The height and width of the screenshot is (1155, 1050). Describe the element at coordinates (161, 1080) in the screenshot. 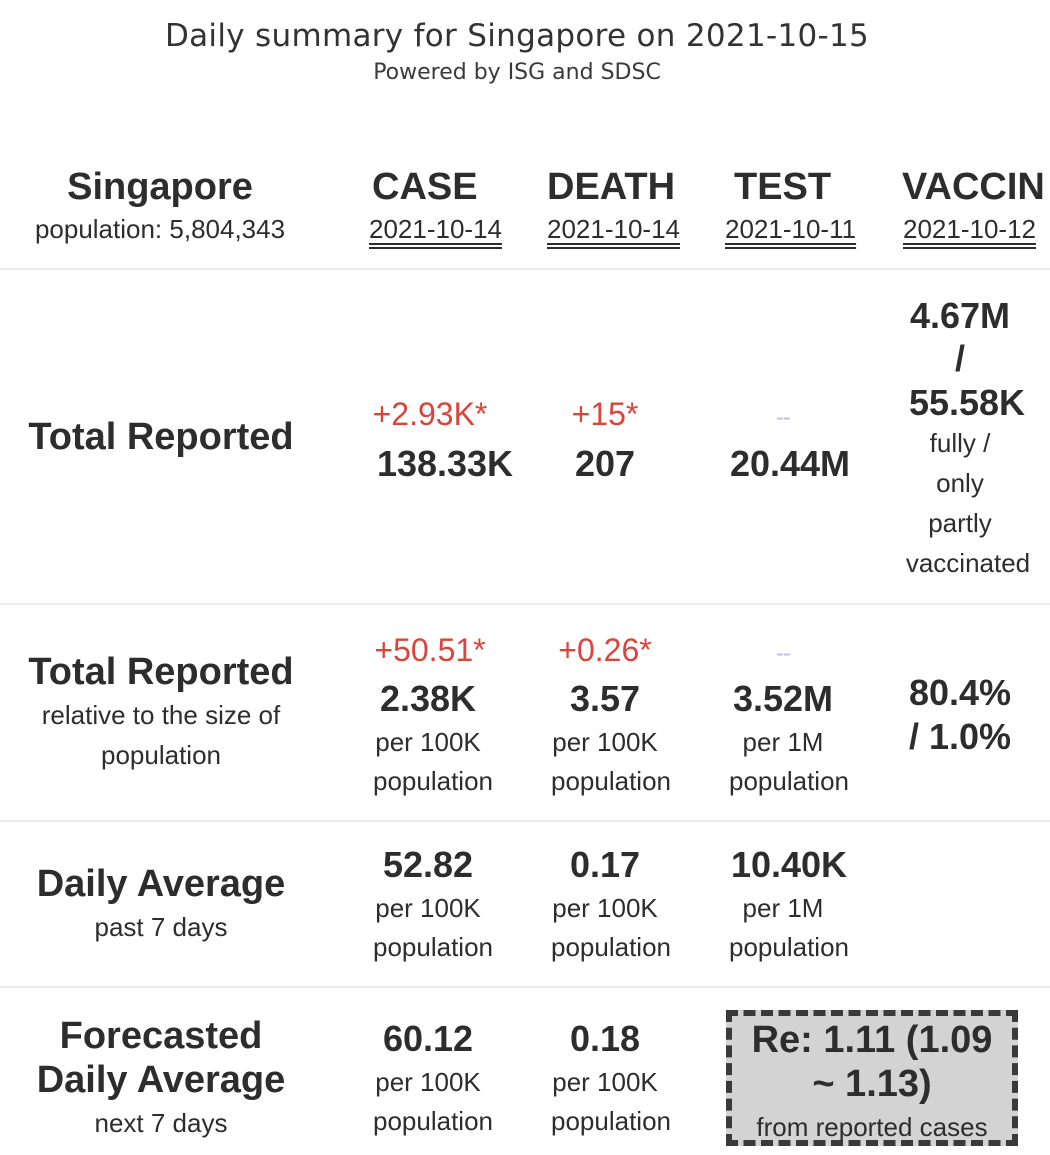

I see `row-forecast-label: Daily Average` at that location.